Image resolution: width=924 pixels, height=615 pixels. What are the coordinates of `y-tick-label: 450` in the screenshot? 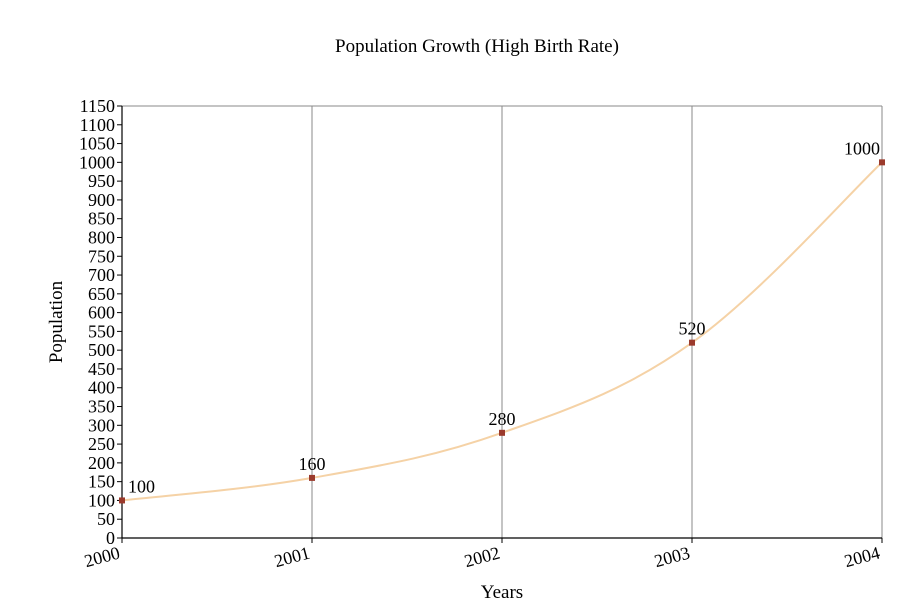 It's located at (101, 369).